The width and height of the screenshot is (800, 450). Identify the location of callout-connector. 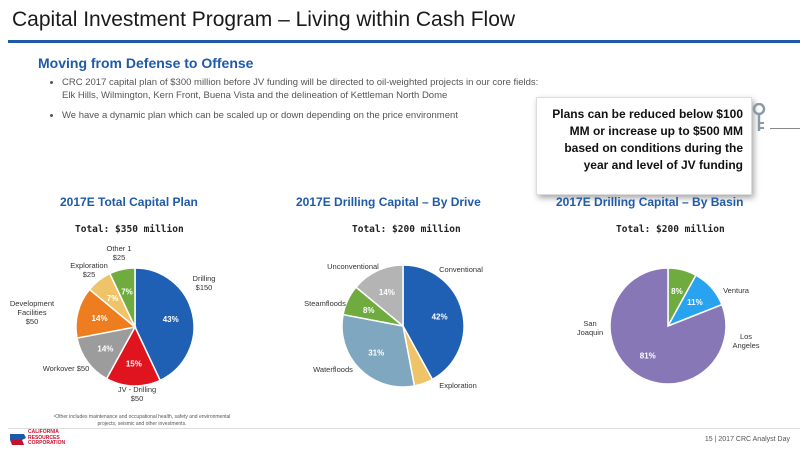
(785, 128).